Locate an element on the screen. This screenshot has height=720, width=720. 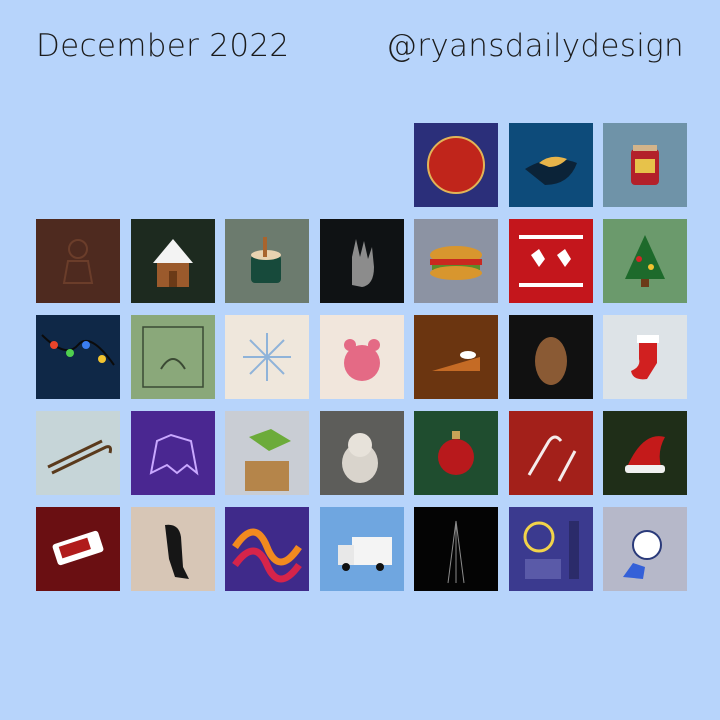
reindeer-sketch-icon is located at coordinates (172, 357).